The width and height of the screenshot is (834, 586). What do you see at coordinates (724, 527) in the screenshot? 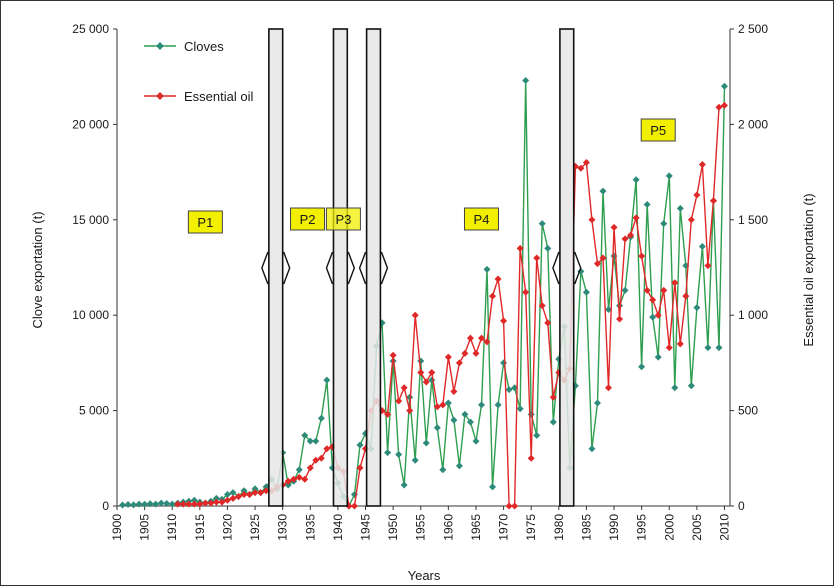
I see `x-tick-label: 2010` at bounding box center [724, 527].